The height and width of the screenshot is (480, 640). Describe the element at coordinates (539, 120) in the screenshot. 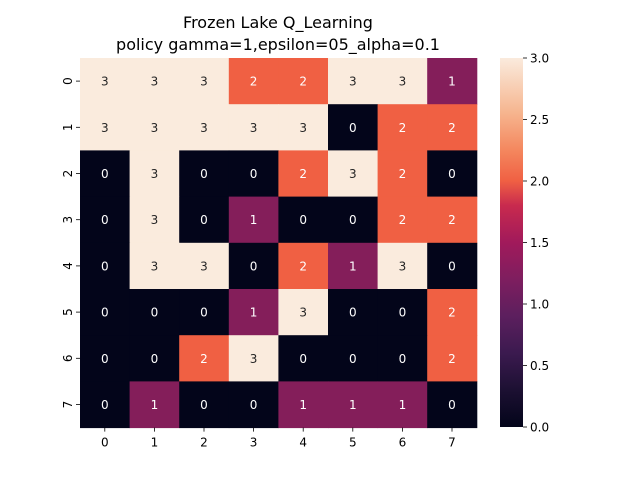

I see `colorbar-tick-label: 2.5` at that location.